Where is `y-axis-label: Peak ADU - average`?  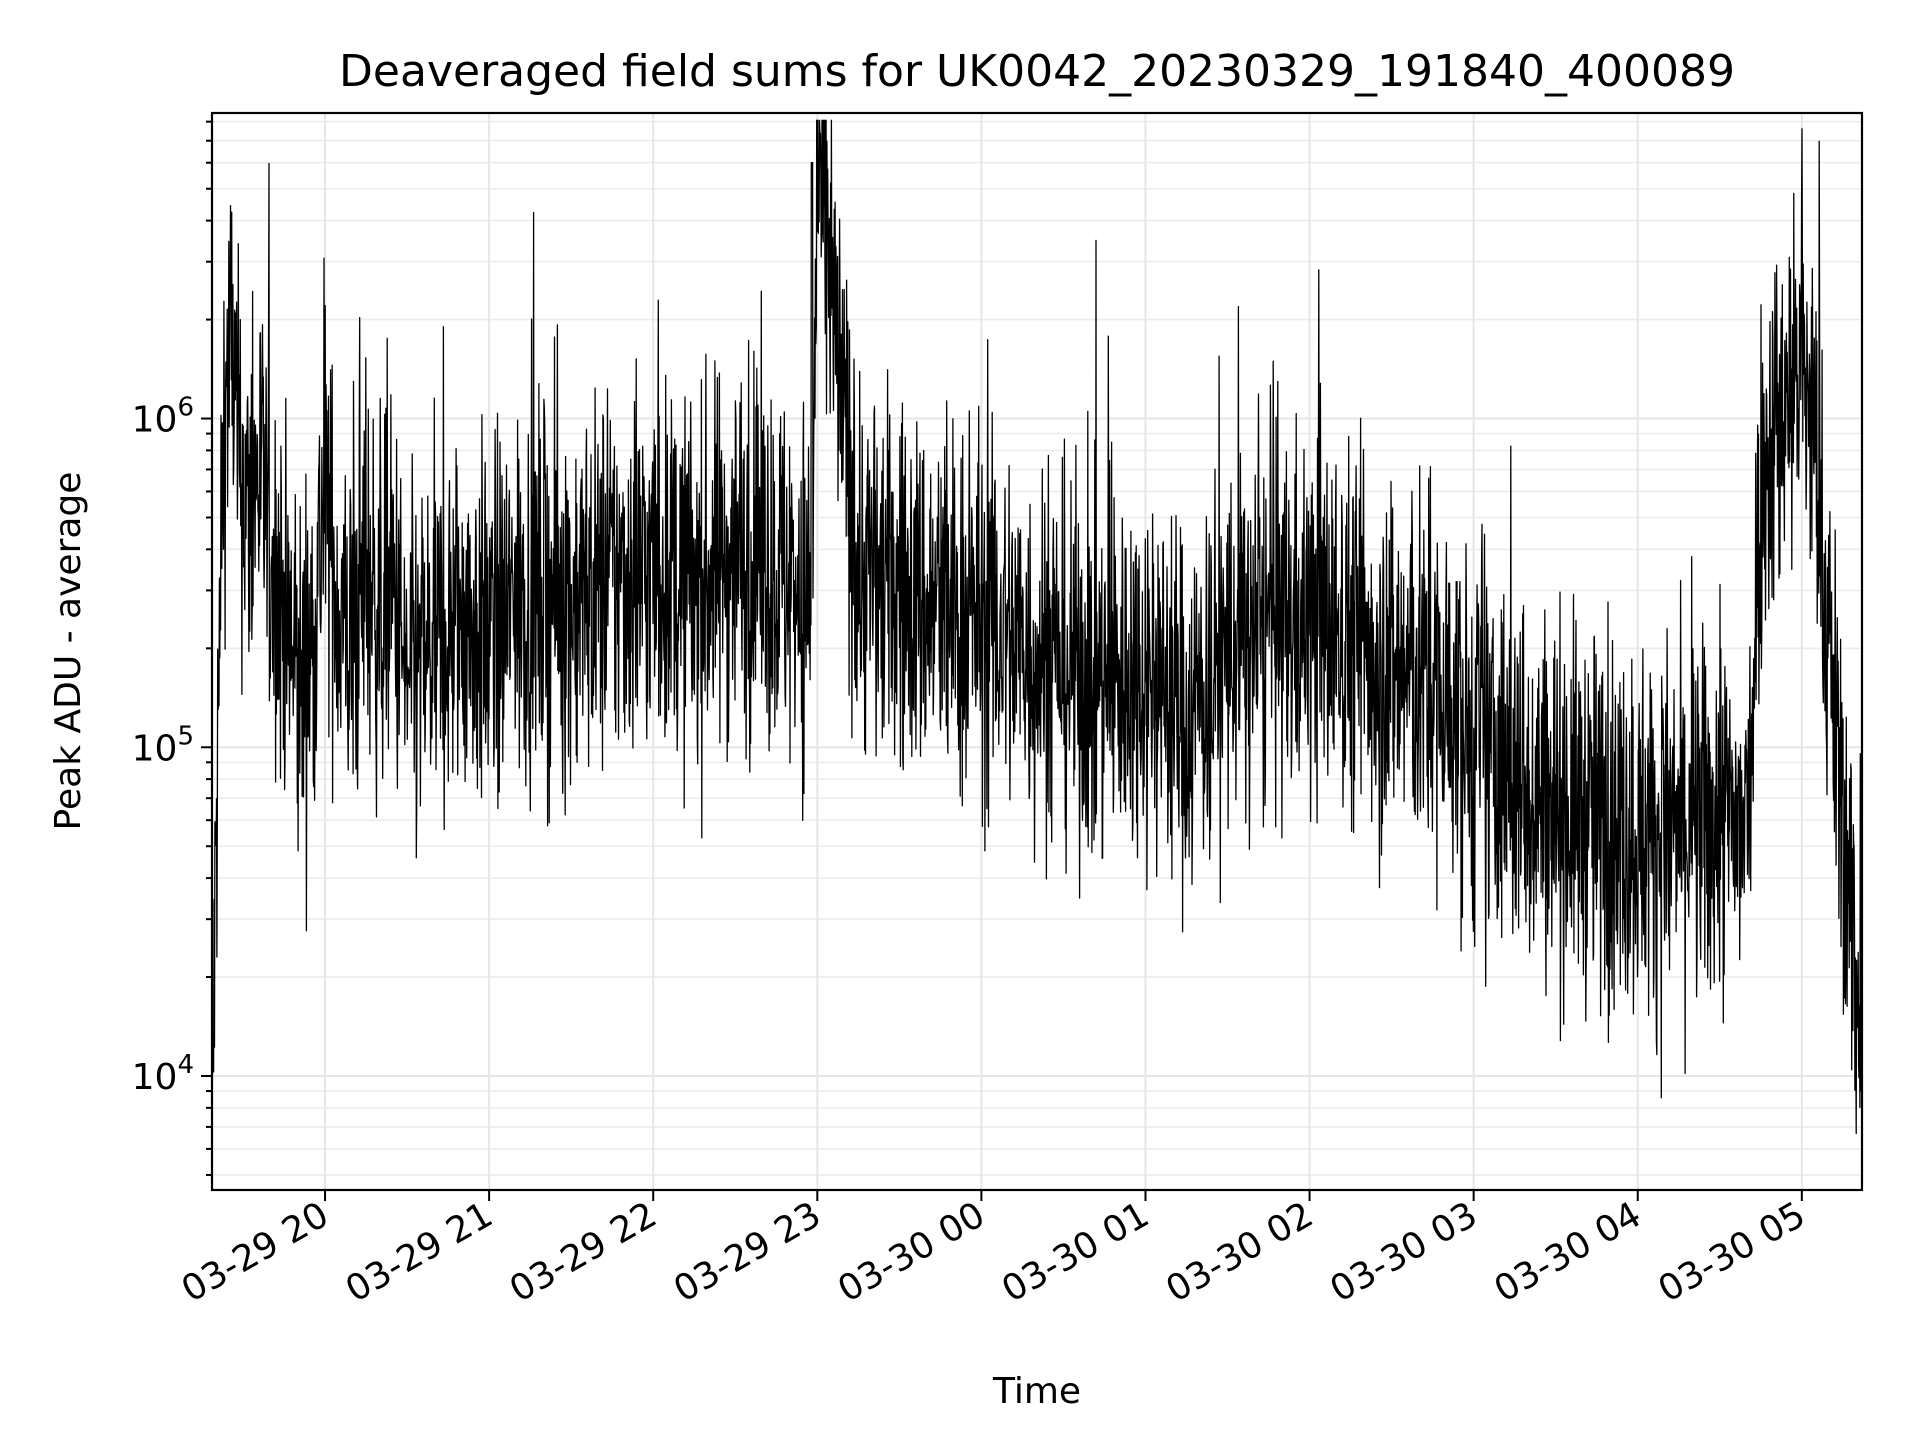 y-axis-label: Peak ADU - average is located at coordinates (68, 651).